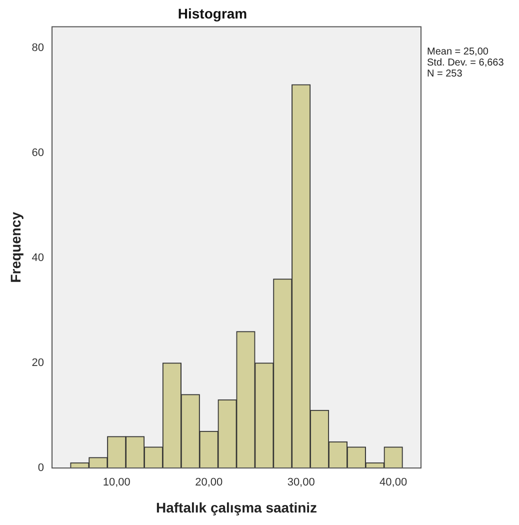  I want to click on x-tick-label: 20,00, so click(209, 482).